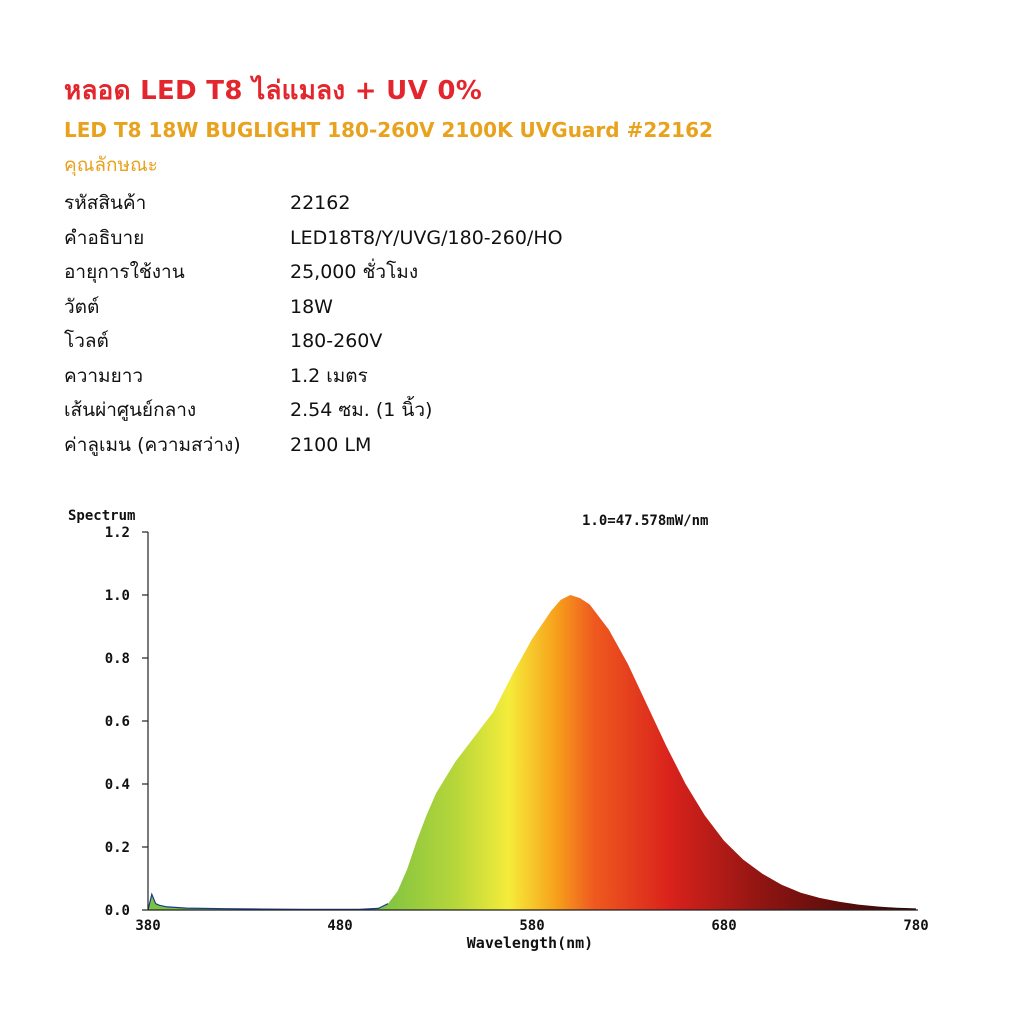  I want to click on x-tick-label: 580, so click(531, 926).